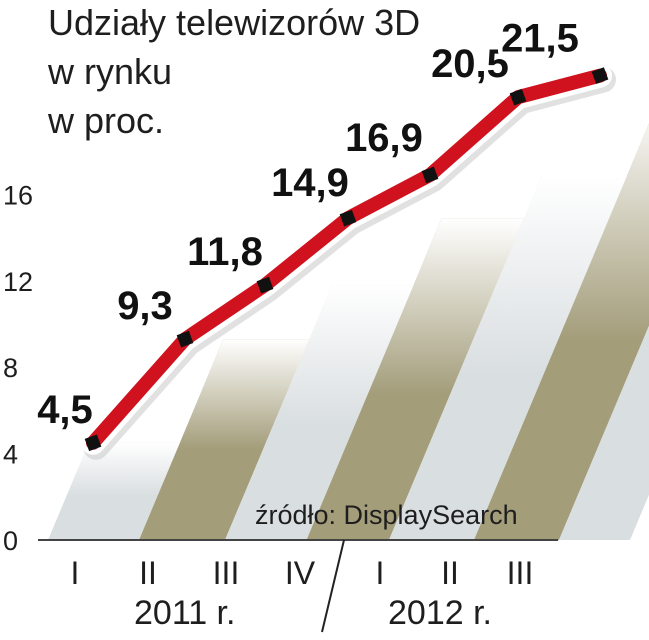 The height and width of the screenshot is (640, 649). I want to click on data-label: 14,9, so click(310, 183).